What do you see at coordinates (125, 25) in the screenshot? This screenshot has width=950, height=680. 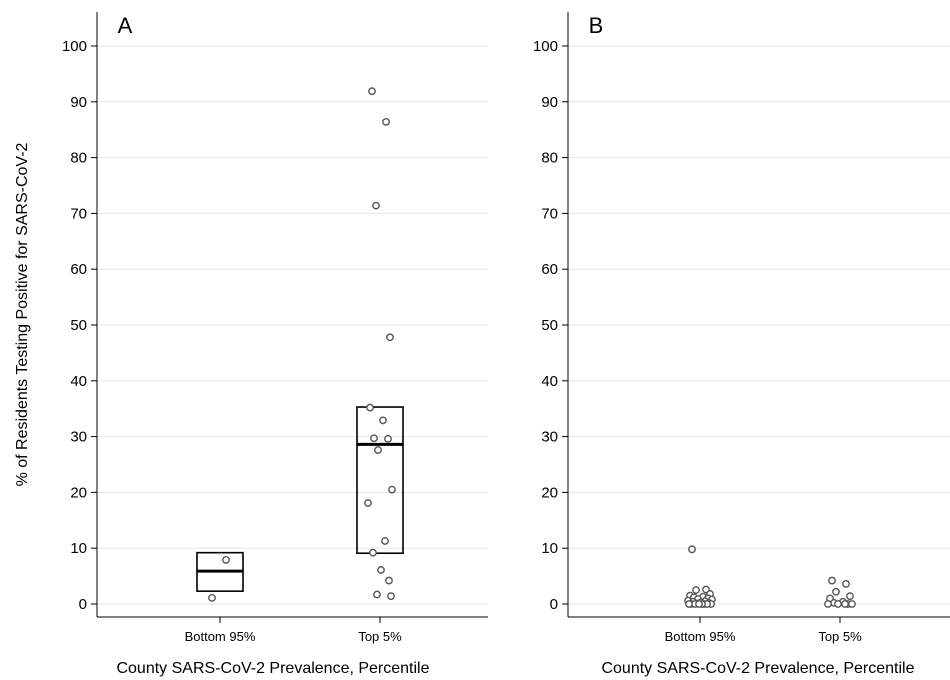 I see `panel-label: A` at bounding box center [125, 25].